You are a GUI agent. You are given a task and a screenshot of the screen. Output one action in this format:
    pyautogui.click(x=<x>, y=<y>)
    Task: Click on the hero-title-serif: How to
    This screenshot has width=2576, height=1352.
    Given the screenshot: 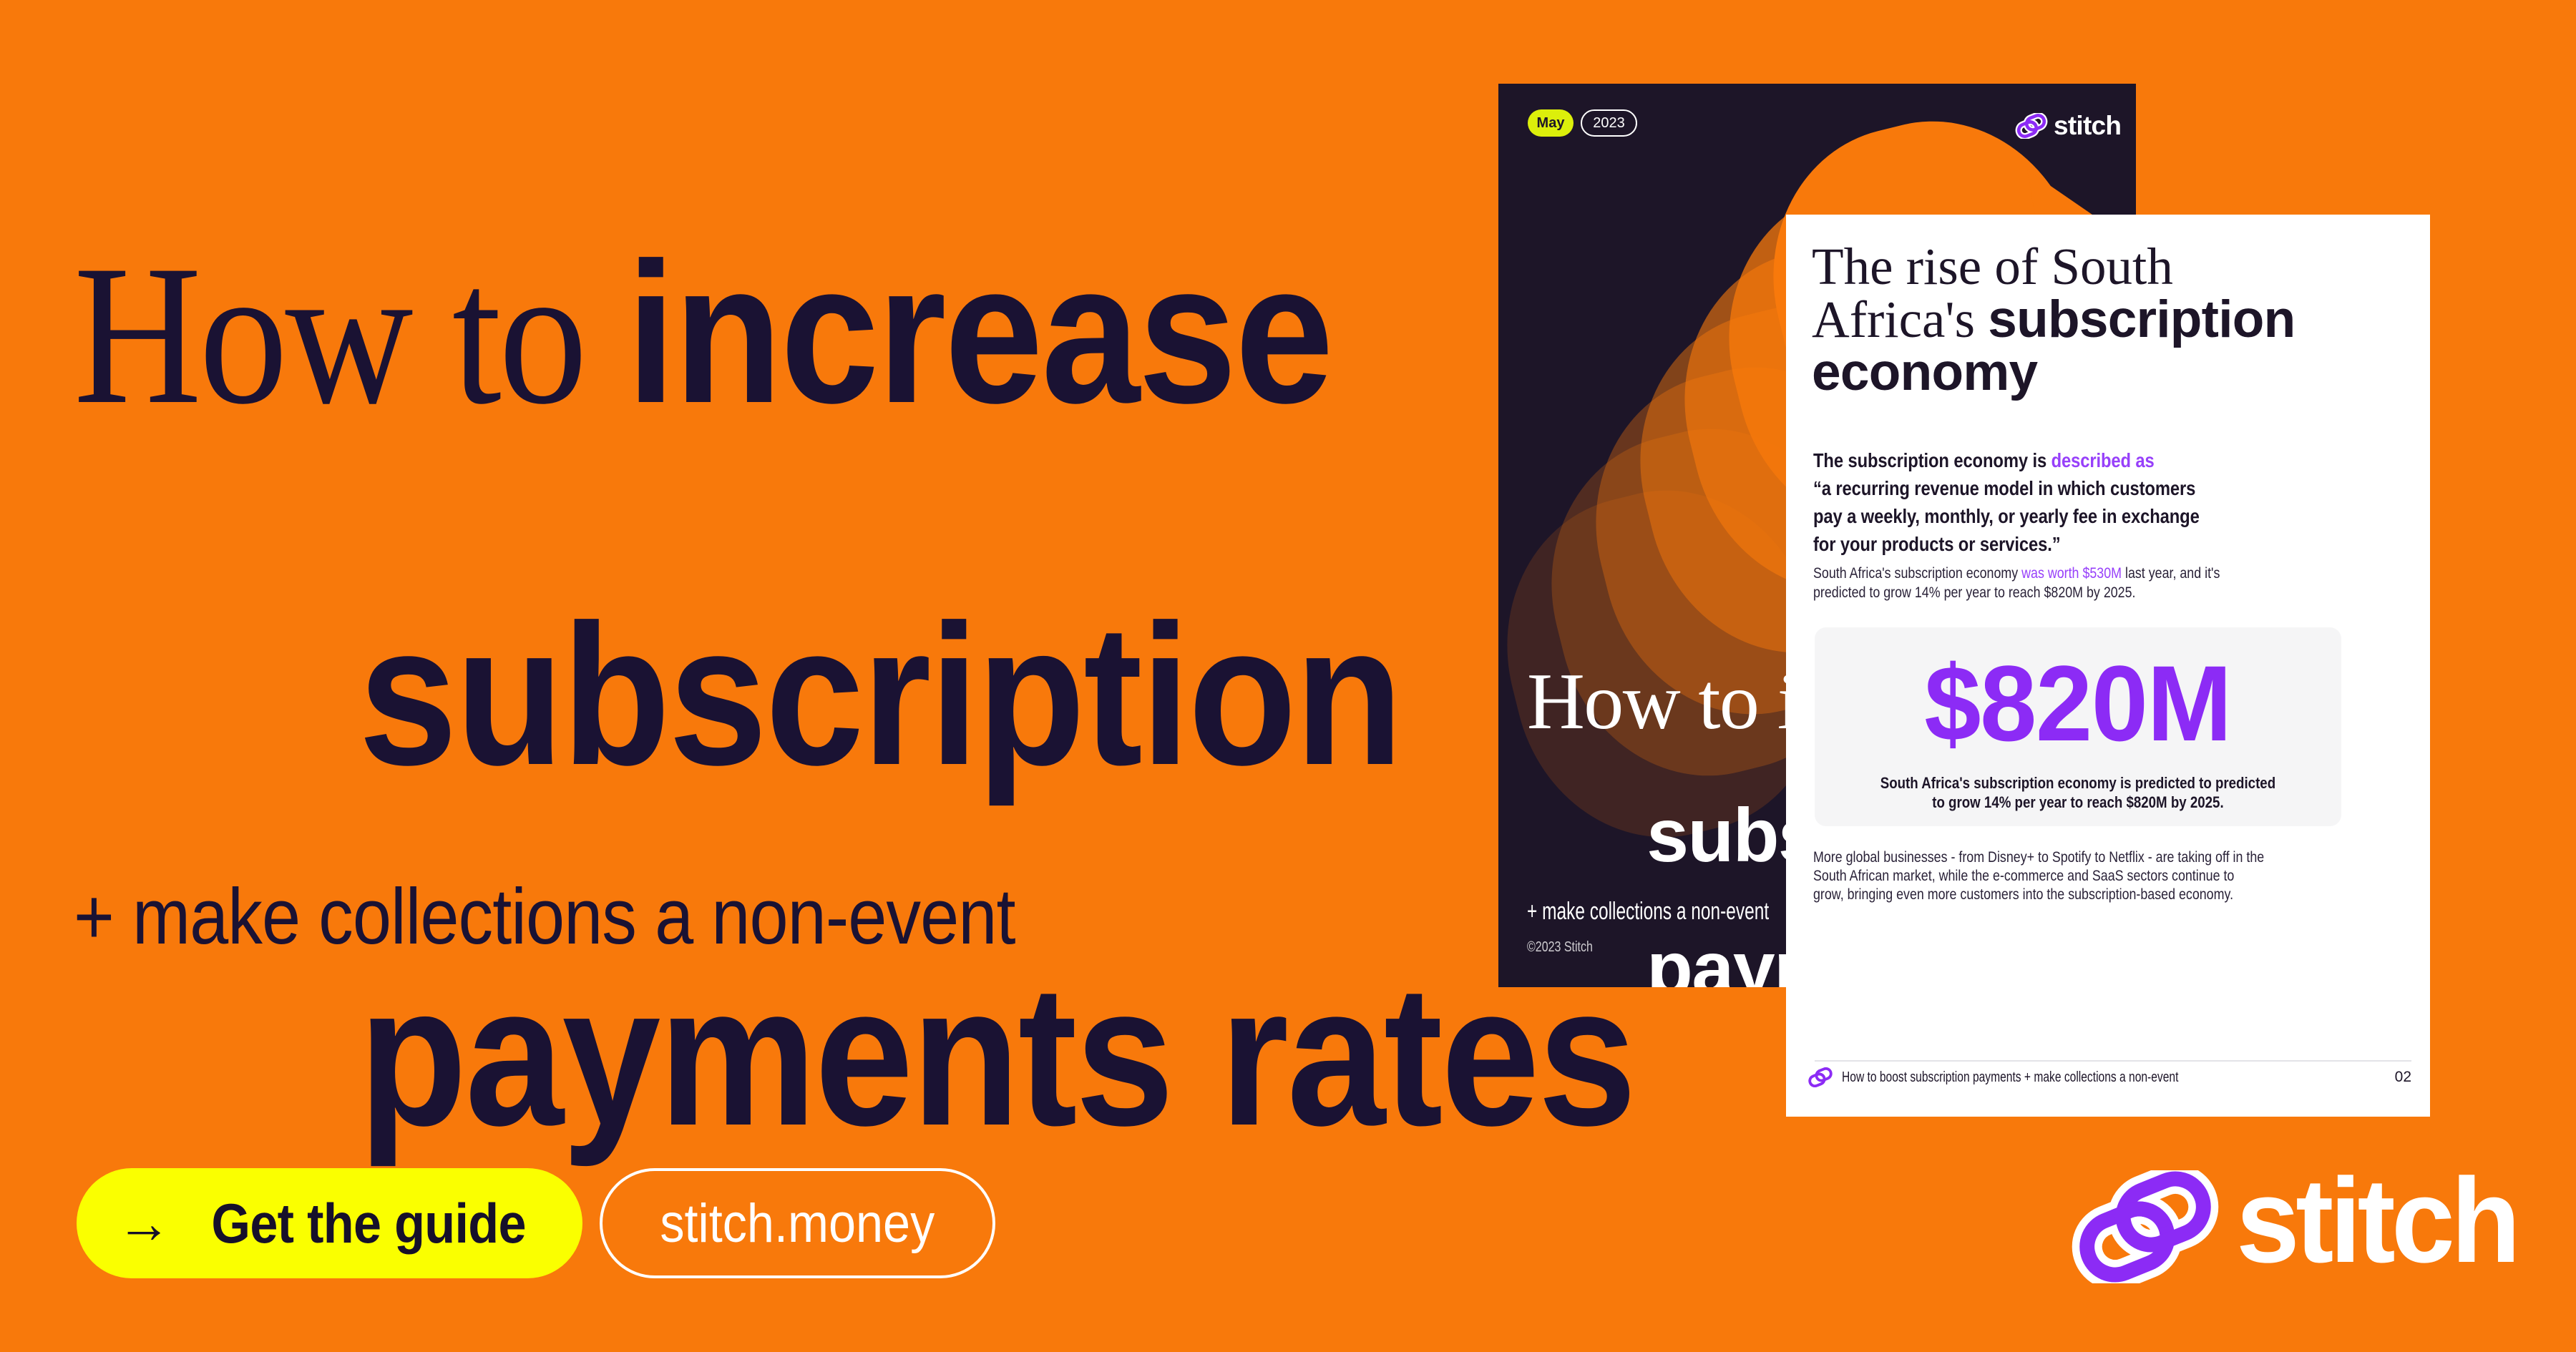 What is the action you would take?
    pyautogui.click(x=350, y=335)
    